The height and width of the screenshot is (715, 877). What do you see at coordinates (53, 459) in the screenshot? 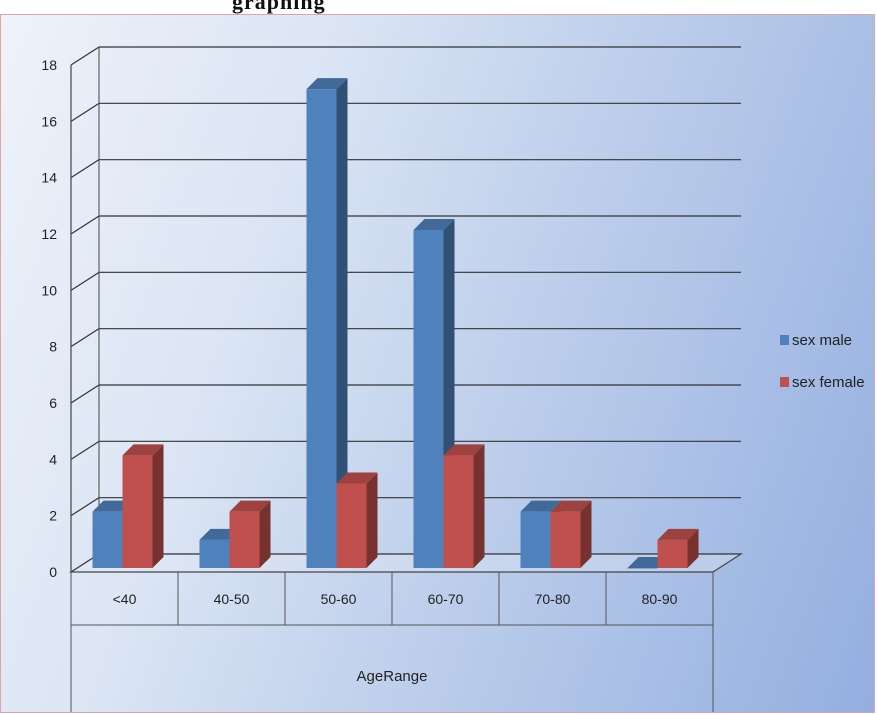
I see `y-tick-label: 4` at bounding box center [53, 459].